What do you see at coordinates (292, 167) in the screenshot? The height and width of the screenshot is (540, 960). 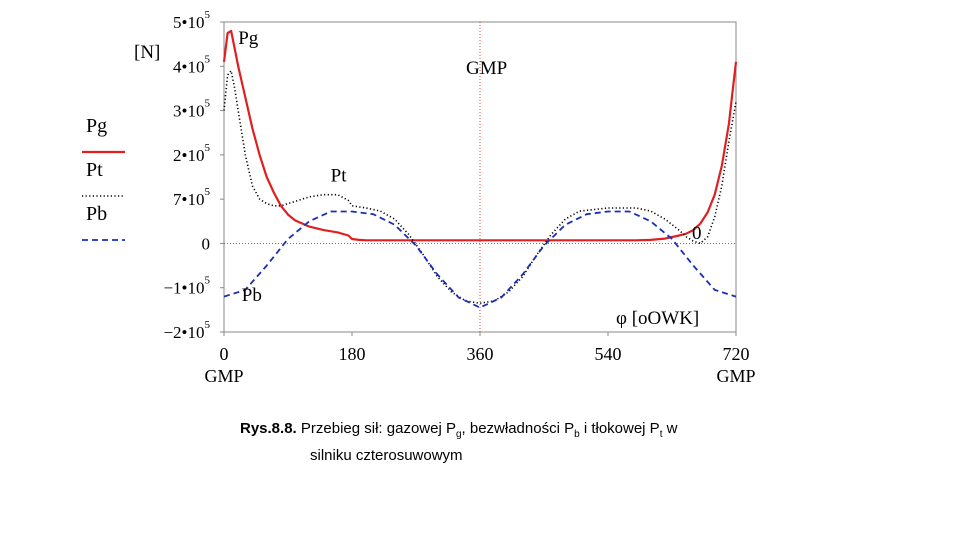 I see `series-labels: Pg Pt Pb` at bounding box center [292, 167].